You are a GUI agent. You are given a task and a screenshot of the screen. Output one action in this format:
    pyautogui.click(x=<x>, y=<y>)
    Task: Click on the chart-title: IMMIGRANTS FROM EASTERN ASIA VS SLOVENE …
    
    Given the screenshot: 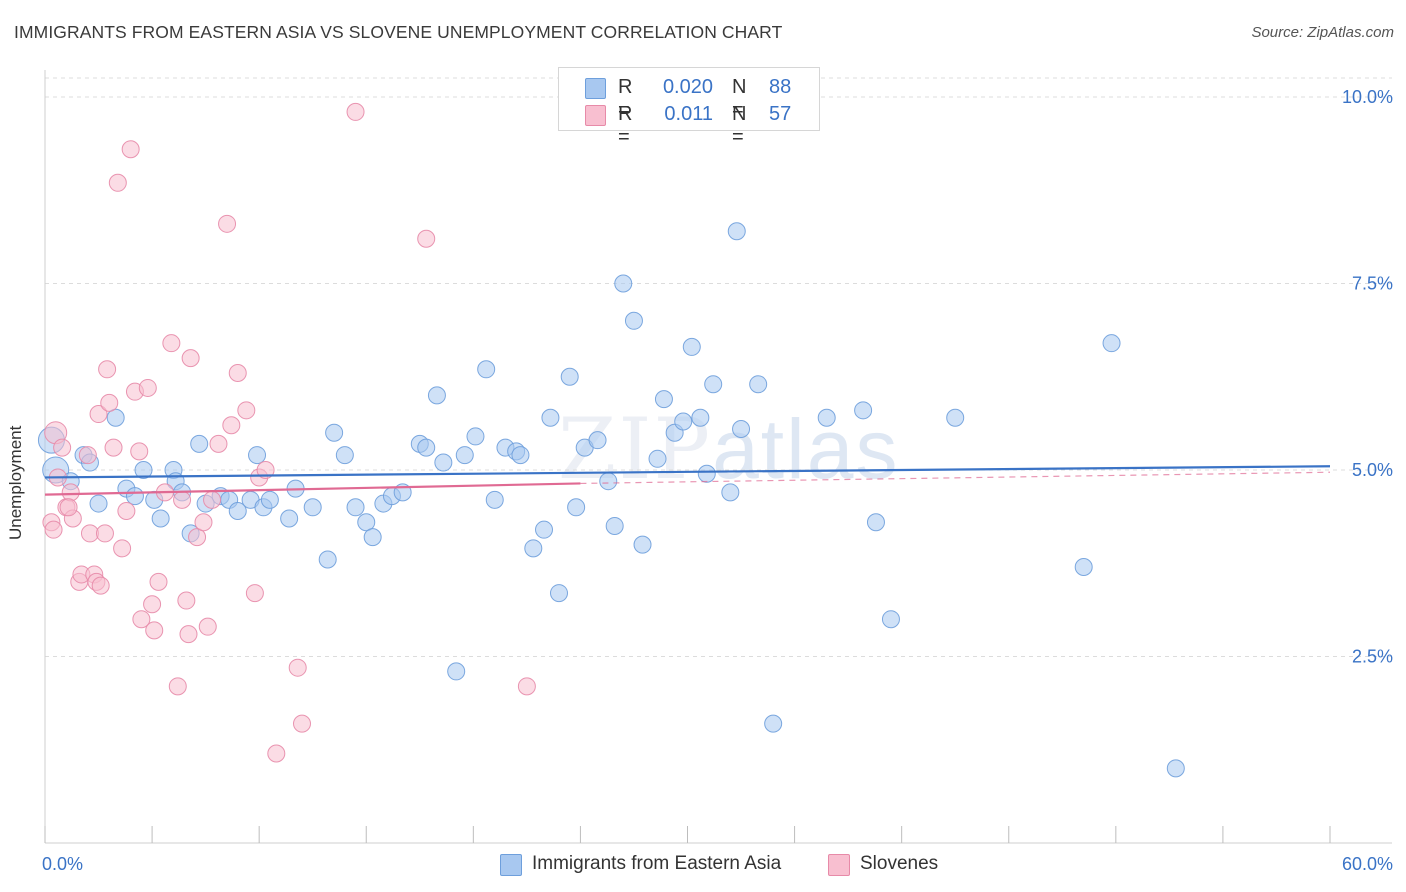 What is the action you would take?
    pyautogui.click(x=398, y=32)
    